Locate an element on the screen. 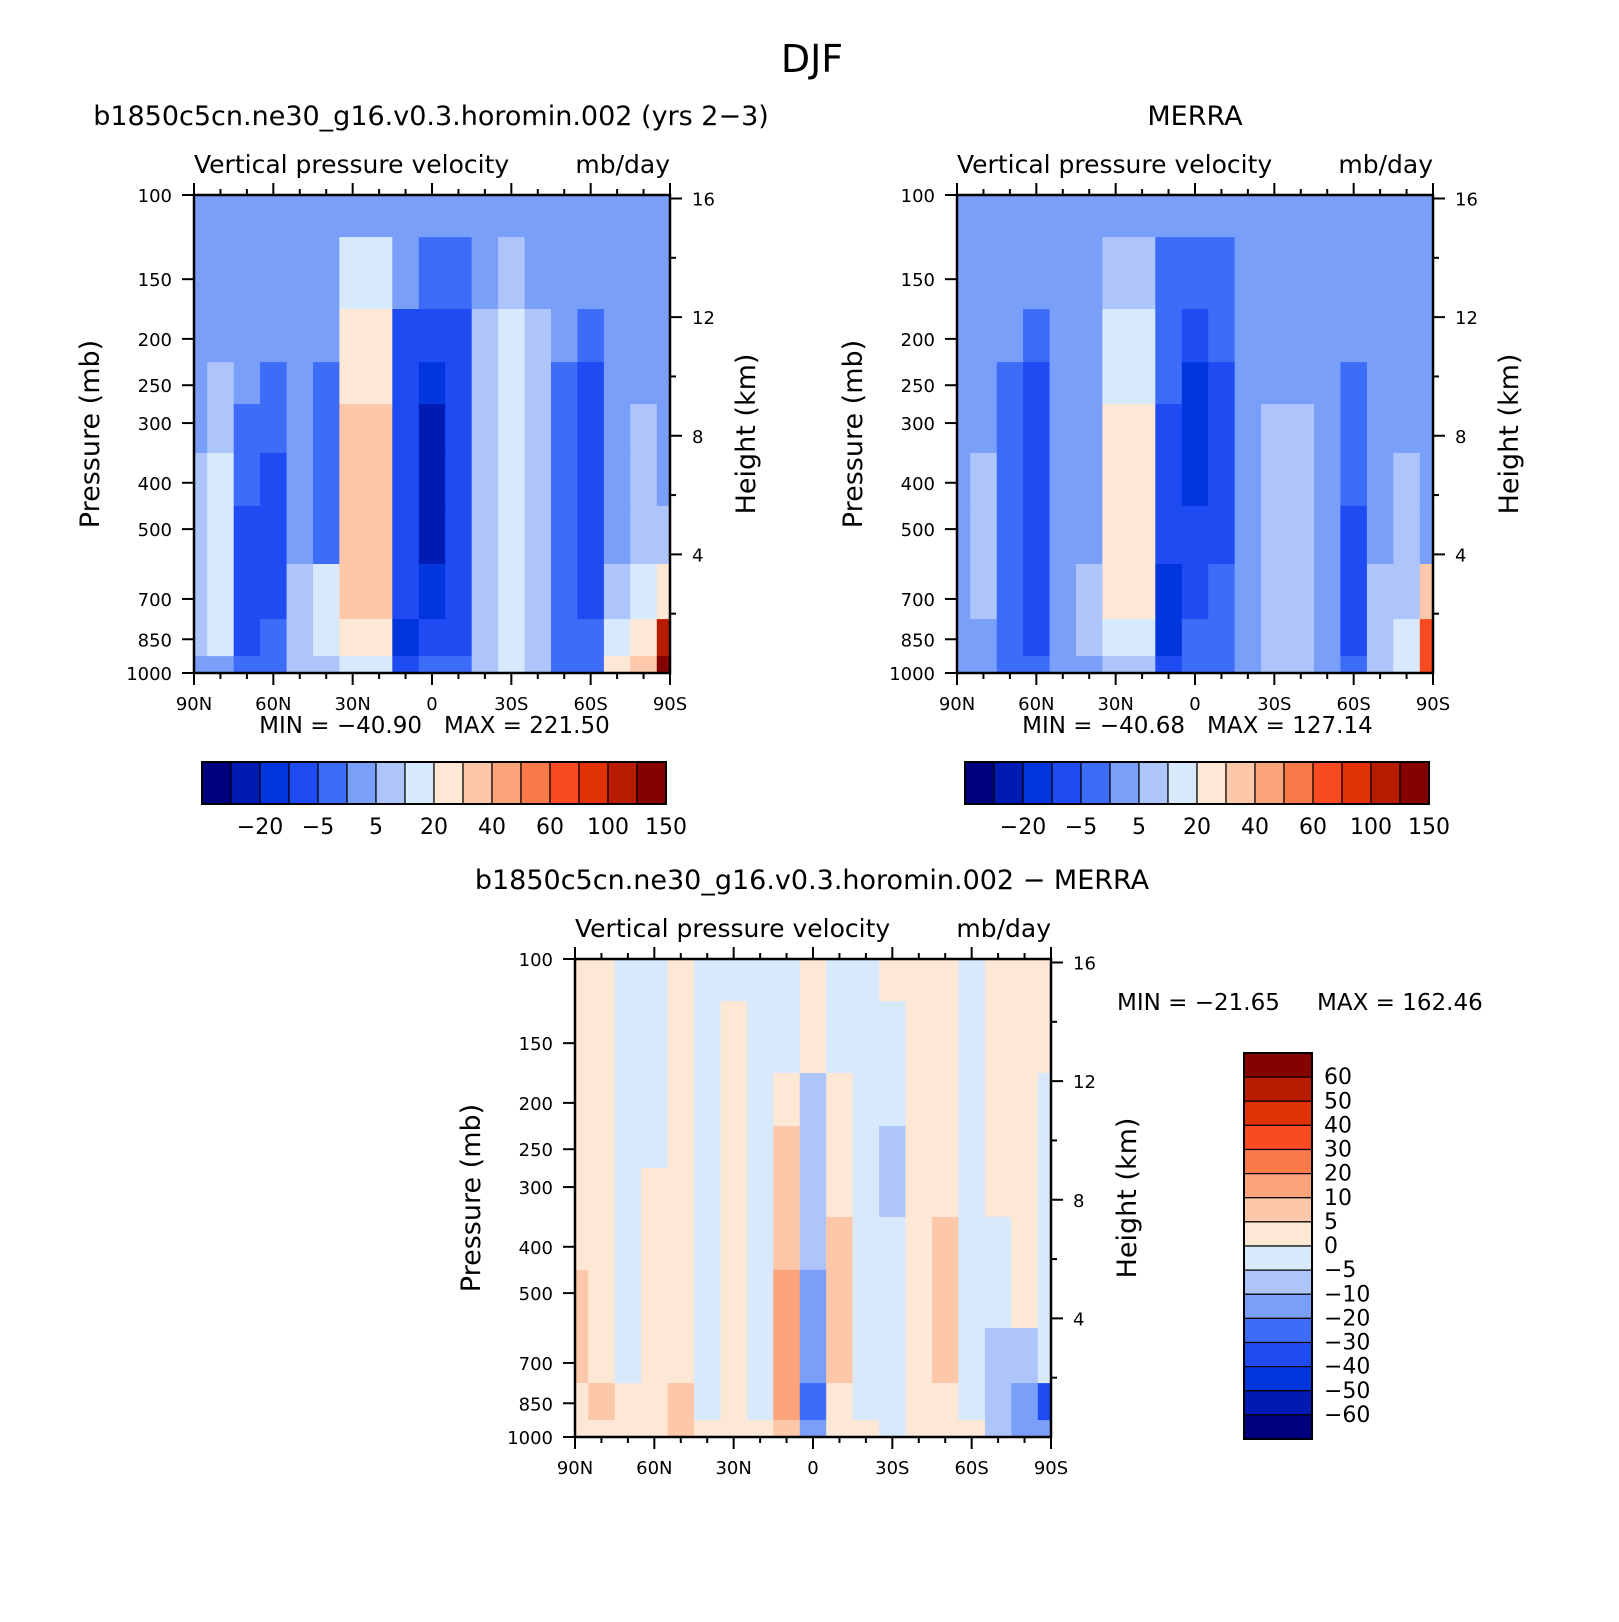 The height and width of the screenshot is (1622, 1619). colorbar-label: 5 is located at coordinates (1139, 827).